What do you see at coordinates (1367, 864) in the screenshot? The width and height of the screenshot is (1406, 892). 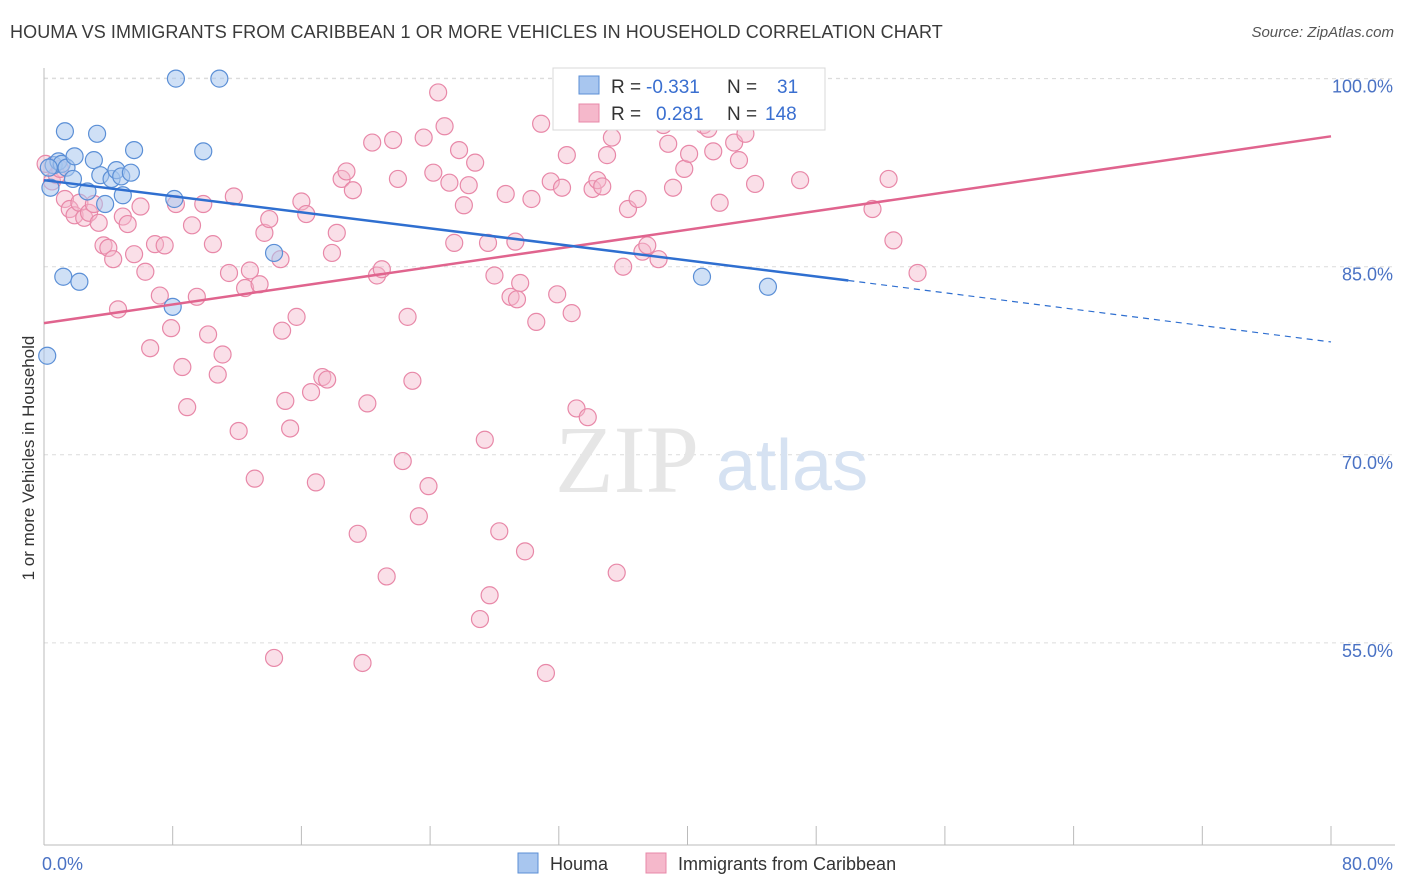 I see `x-tick-label: 80.0%` at bounding box center [1367, 864].